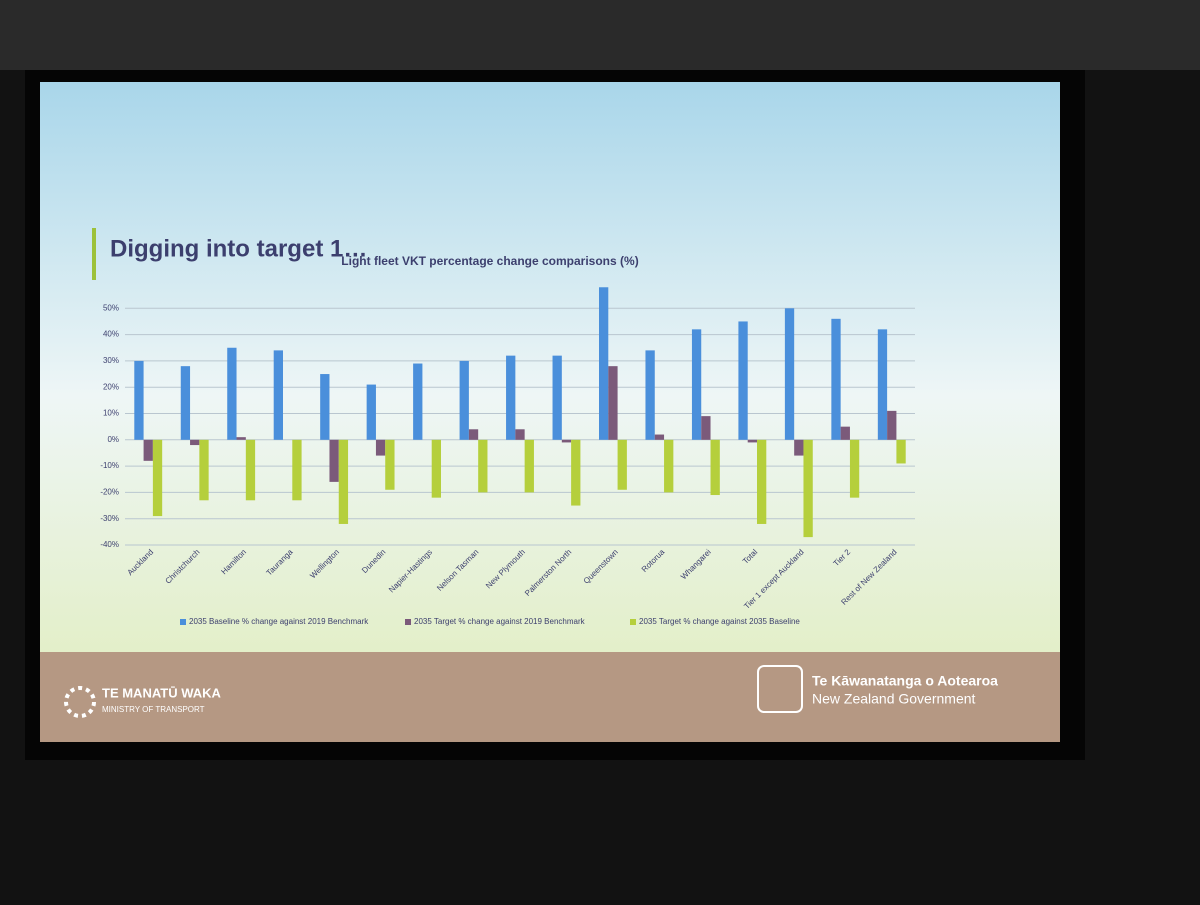  Describe the element at coordinates (153, 709) in the screenshot. I see `footer-left-subtitle: MINISTRY OF TRANSPORT` at that location.